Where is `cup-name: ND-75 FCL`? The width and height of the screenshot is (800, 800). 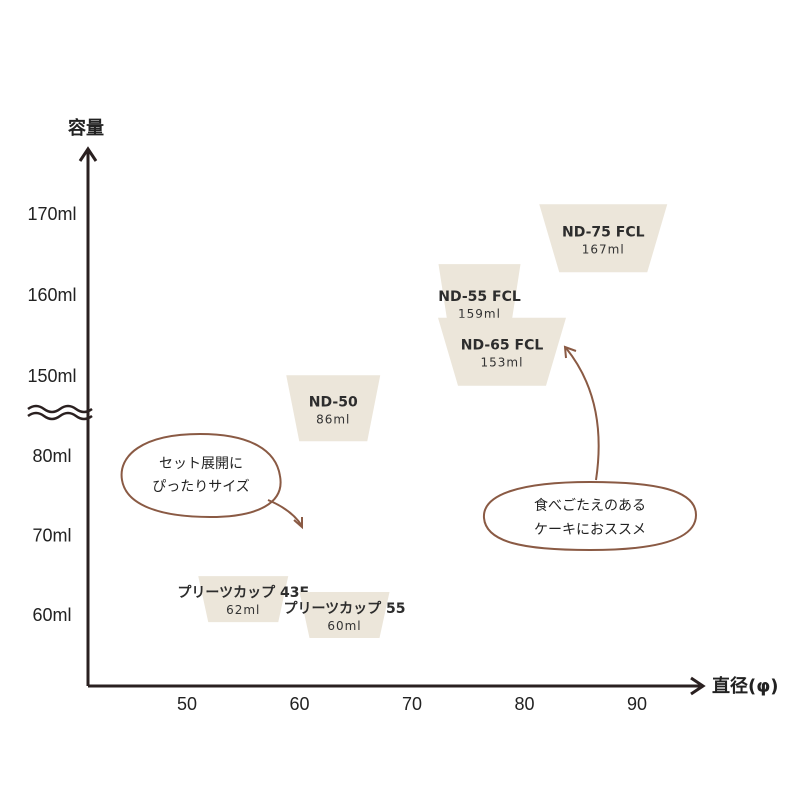
cup-name: ND-75 FCL is located at coordinates (603, 232).